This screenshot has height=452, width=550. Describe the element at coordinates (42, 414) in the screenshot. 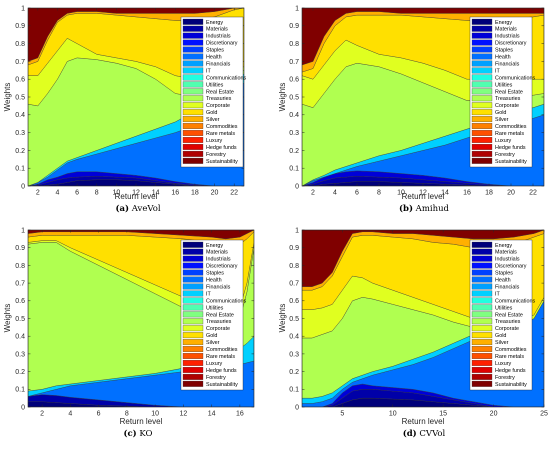

I see `x-tick-label: 2` at that location.